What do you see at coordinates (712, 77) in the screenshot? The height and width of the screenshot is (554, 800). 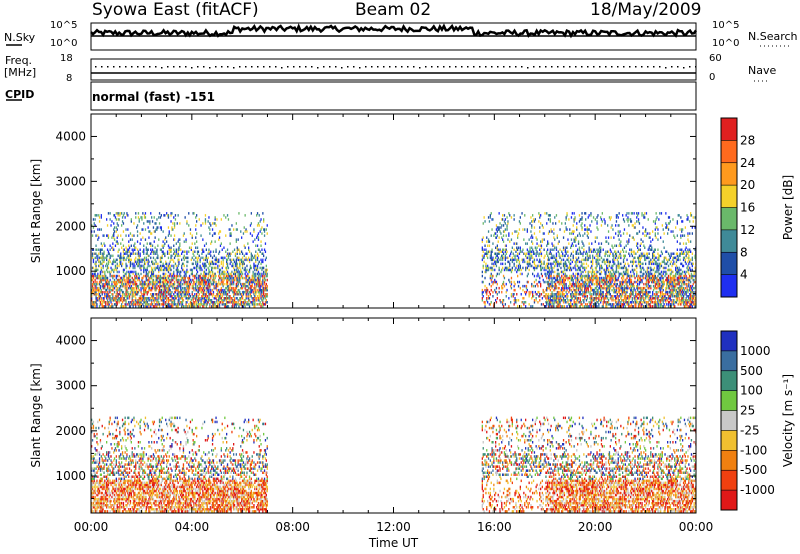 I see `nave-tick-bottom: 0` at bounding box center [712, 77].